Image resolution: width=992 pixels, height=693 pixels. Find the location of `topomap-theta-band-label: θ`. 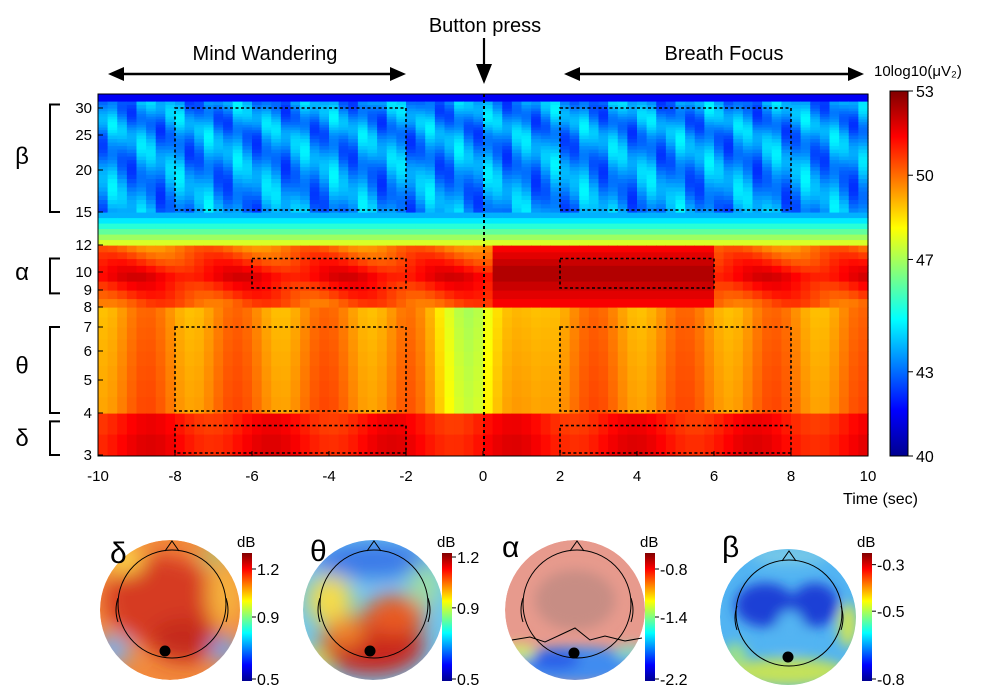

topomap-theta-band-label: θ is located at coordinates (318, 551).